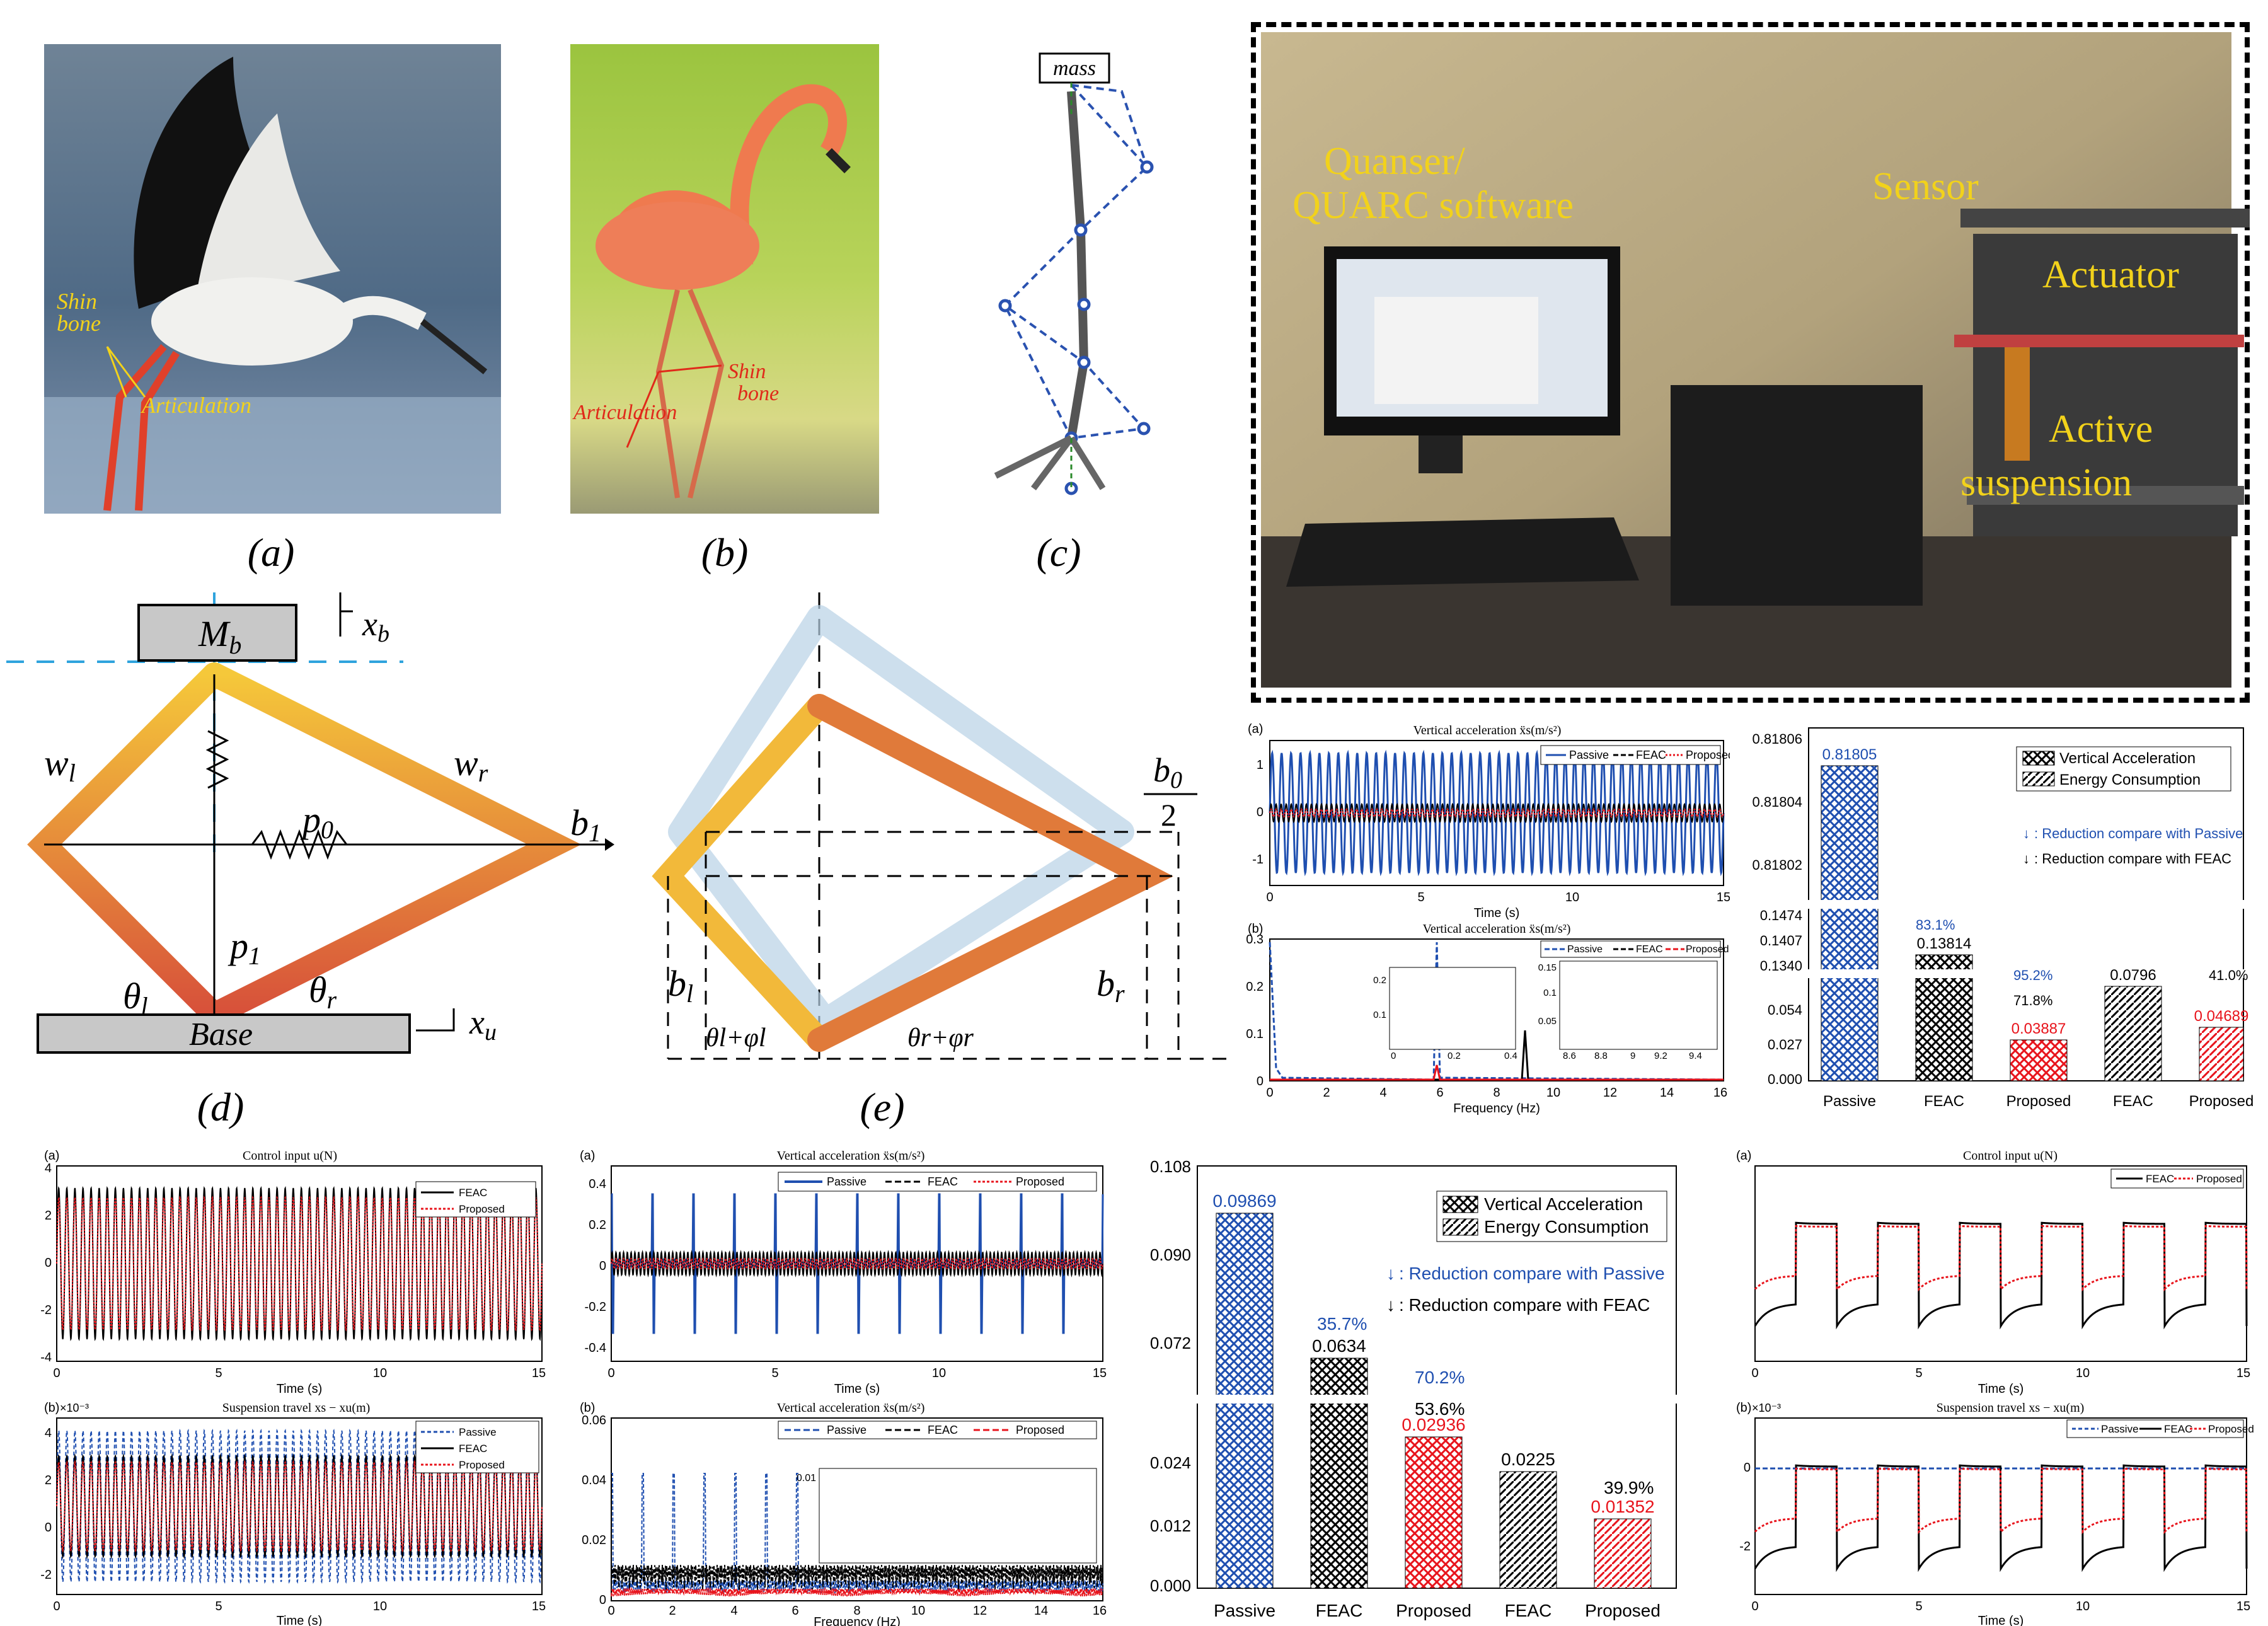  Describe the element at coordinates (2127, 759) in the screenshot. I see `legend-item: Vertical Acceleration` at that location.